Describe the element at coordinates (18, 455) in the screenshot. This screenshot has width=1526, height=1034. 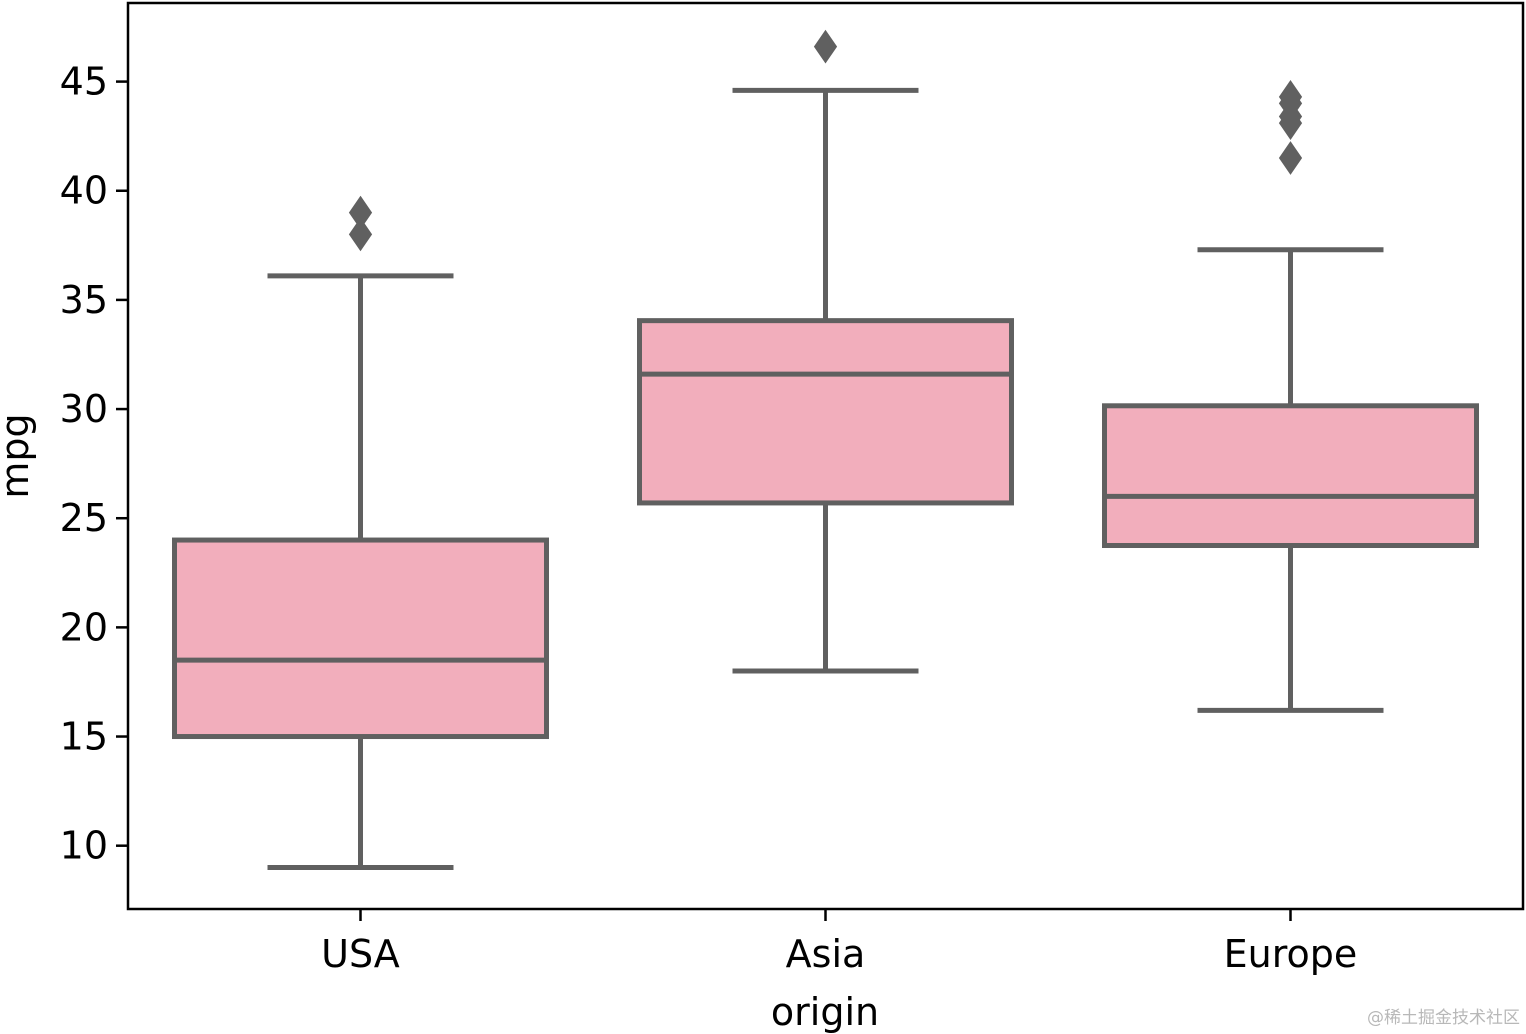
I see `y-axis-title: mpg` at that location.